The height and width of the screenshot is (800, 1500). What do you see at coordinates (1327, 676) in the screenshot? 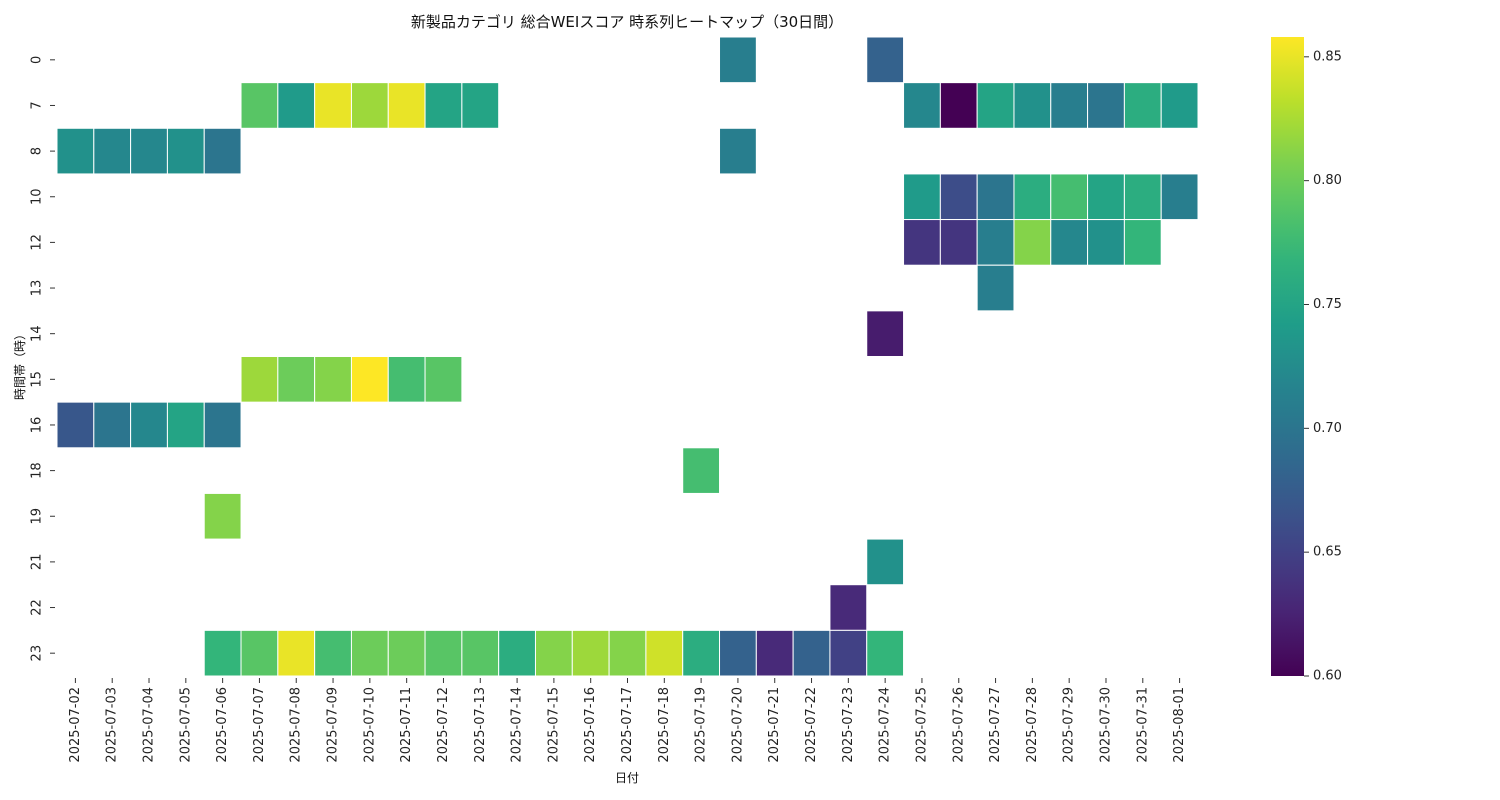
I see `colorbar-tick-label: 0.60` at bounding box center [1327, 676].